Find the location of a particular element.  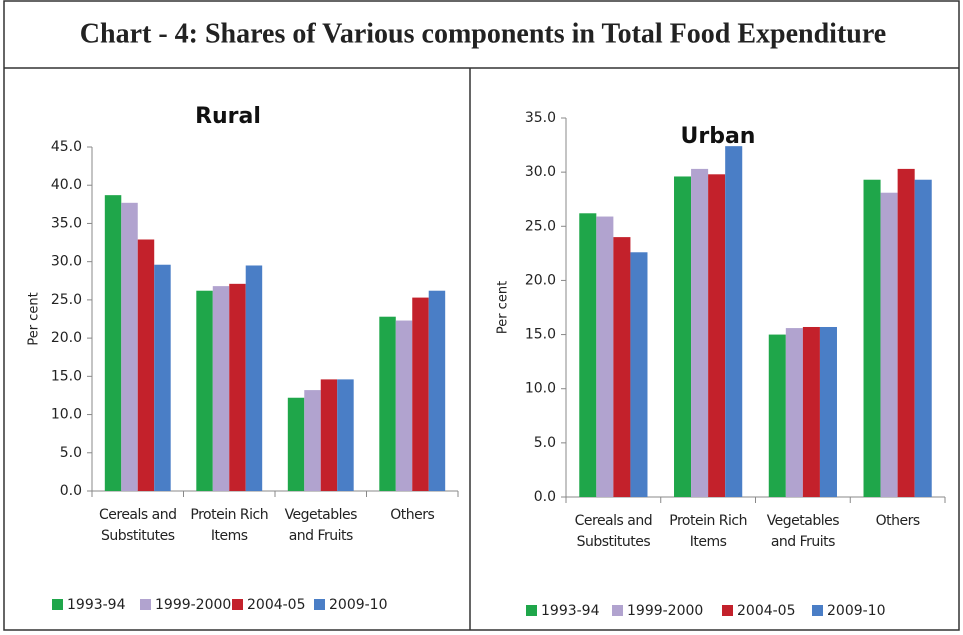

chart-title: Rural is located at coordinates (228, 116).